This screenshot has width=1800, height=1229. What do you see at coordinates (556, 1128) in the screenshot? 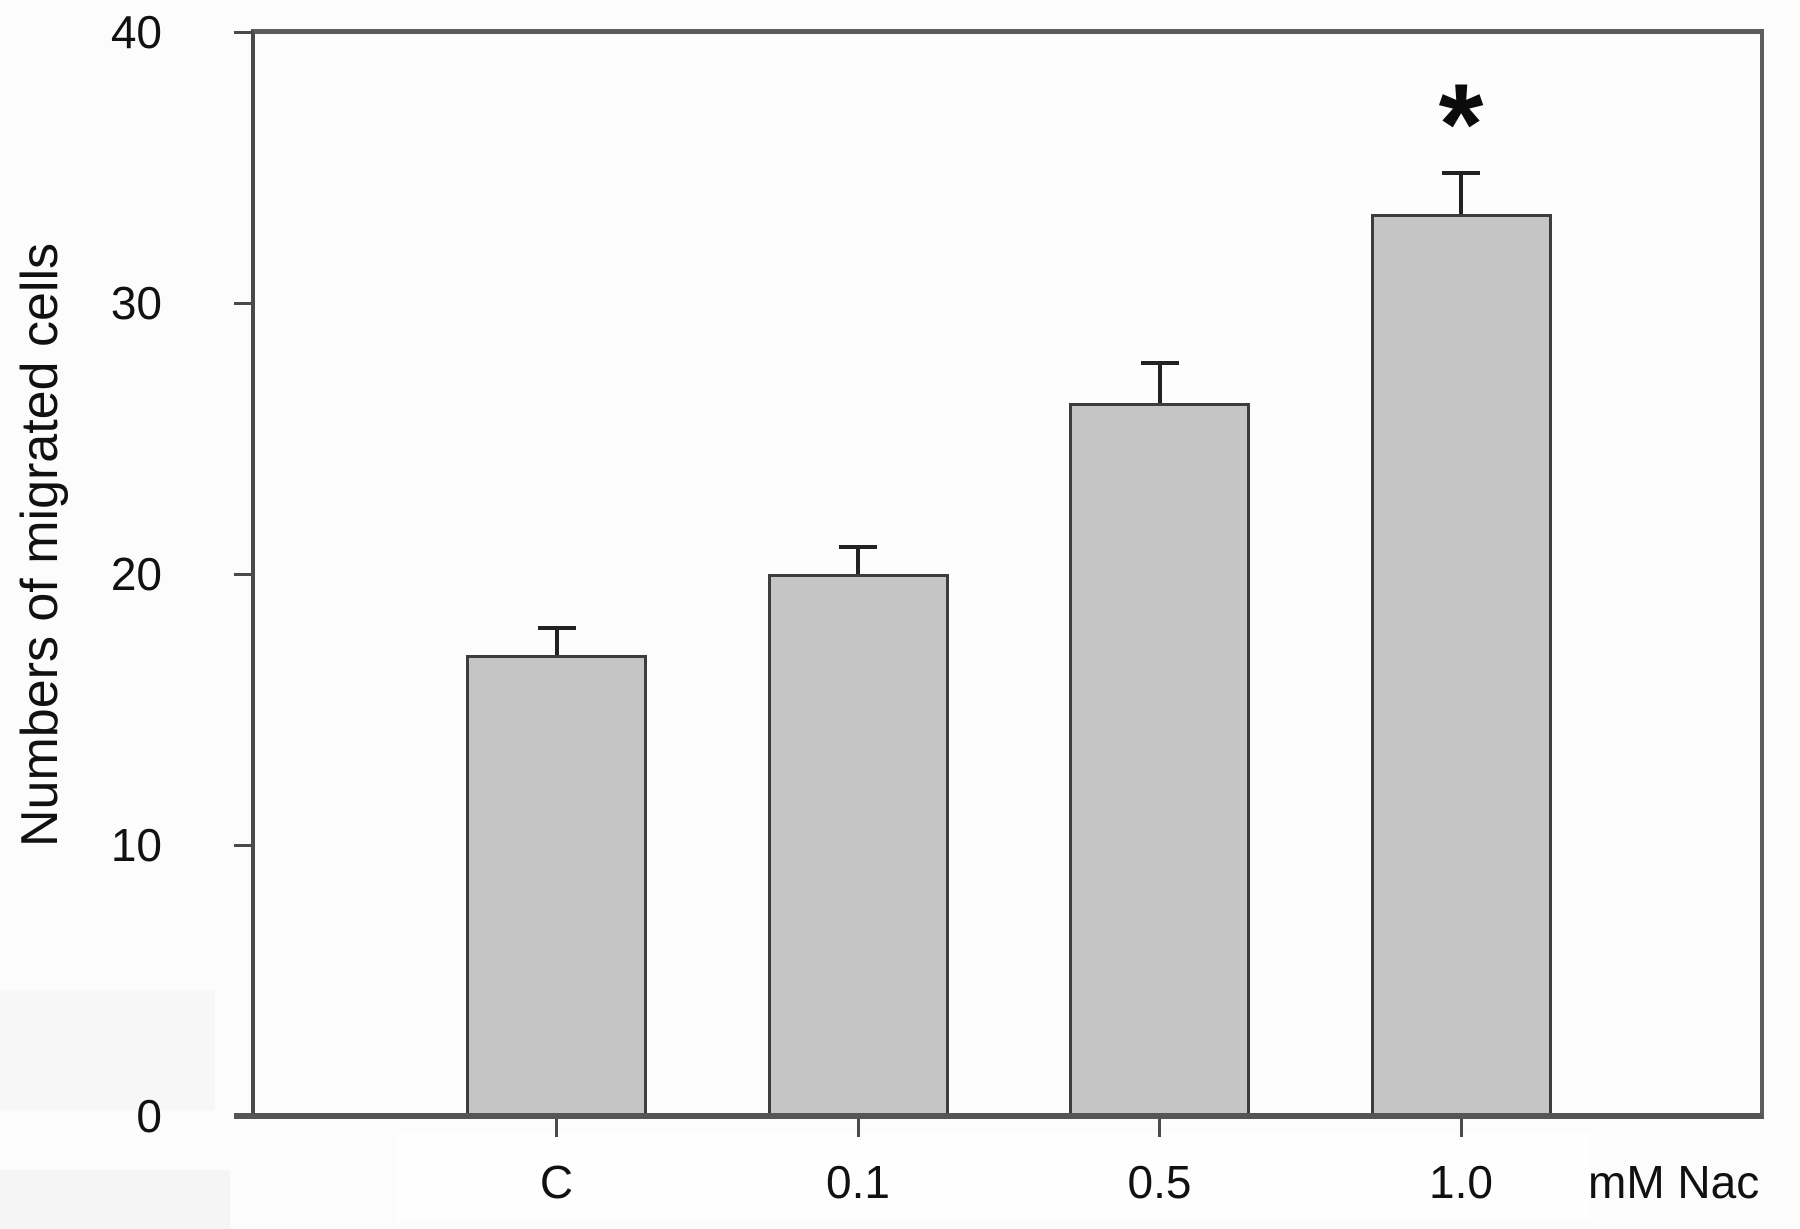
I see `x-tick-C` at bounding box center [556, 1128].